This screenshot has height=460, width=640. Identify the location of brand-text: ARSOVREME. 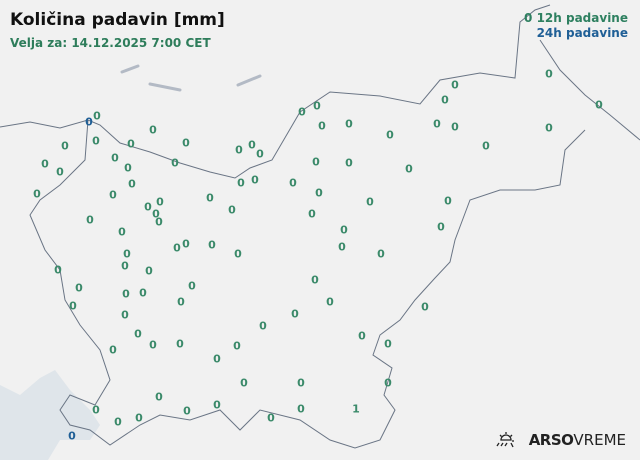
(577, 440).